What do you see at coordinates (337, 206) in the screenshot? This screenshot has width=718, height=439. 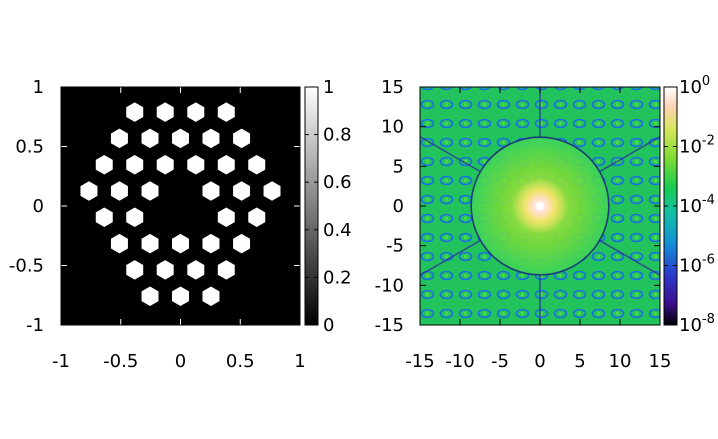 I see `aperture-colorbar-labels: 1 0.8 0.6 0.4 0.2 0` at bounding box center [337, 206].